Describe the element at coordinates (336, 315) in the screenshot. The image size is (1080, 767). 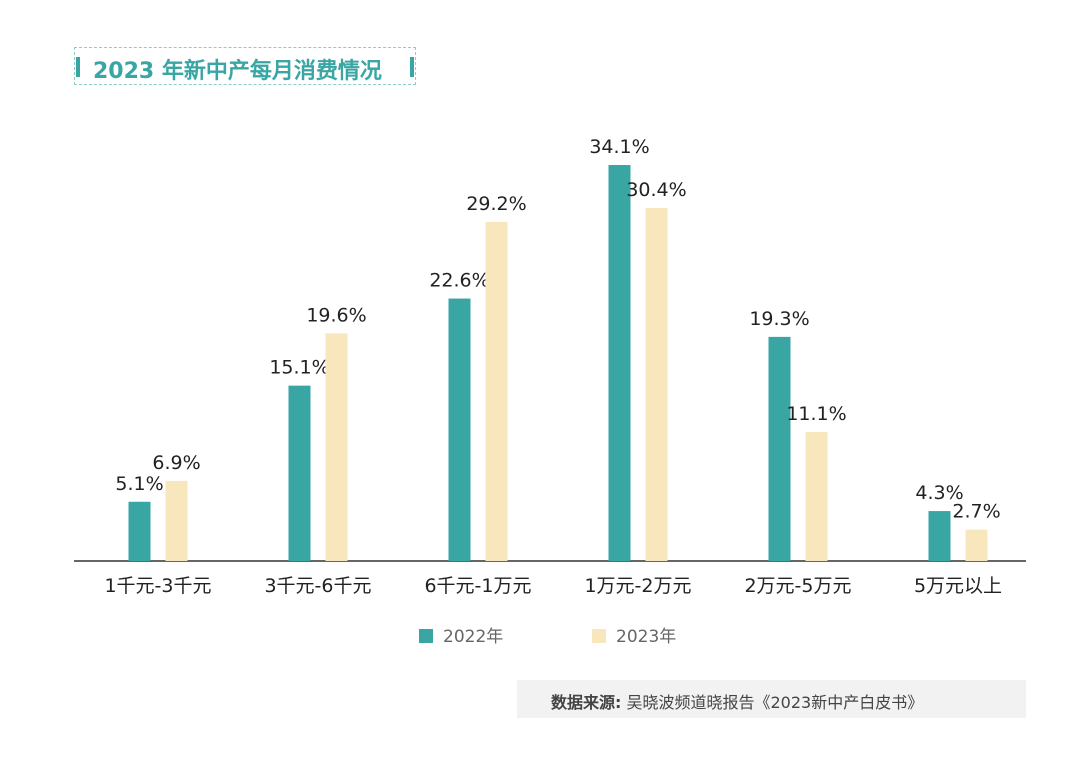
I see `data-label-2023-1: 19.6%` at that location.